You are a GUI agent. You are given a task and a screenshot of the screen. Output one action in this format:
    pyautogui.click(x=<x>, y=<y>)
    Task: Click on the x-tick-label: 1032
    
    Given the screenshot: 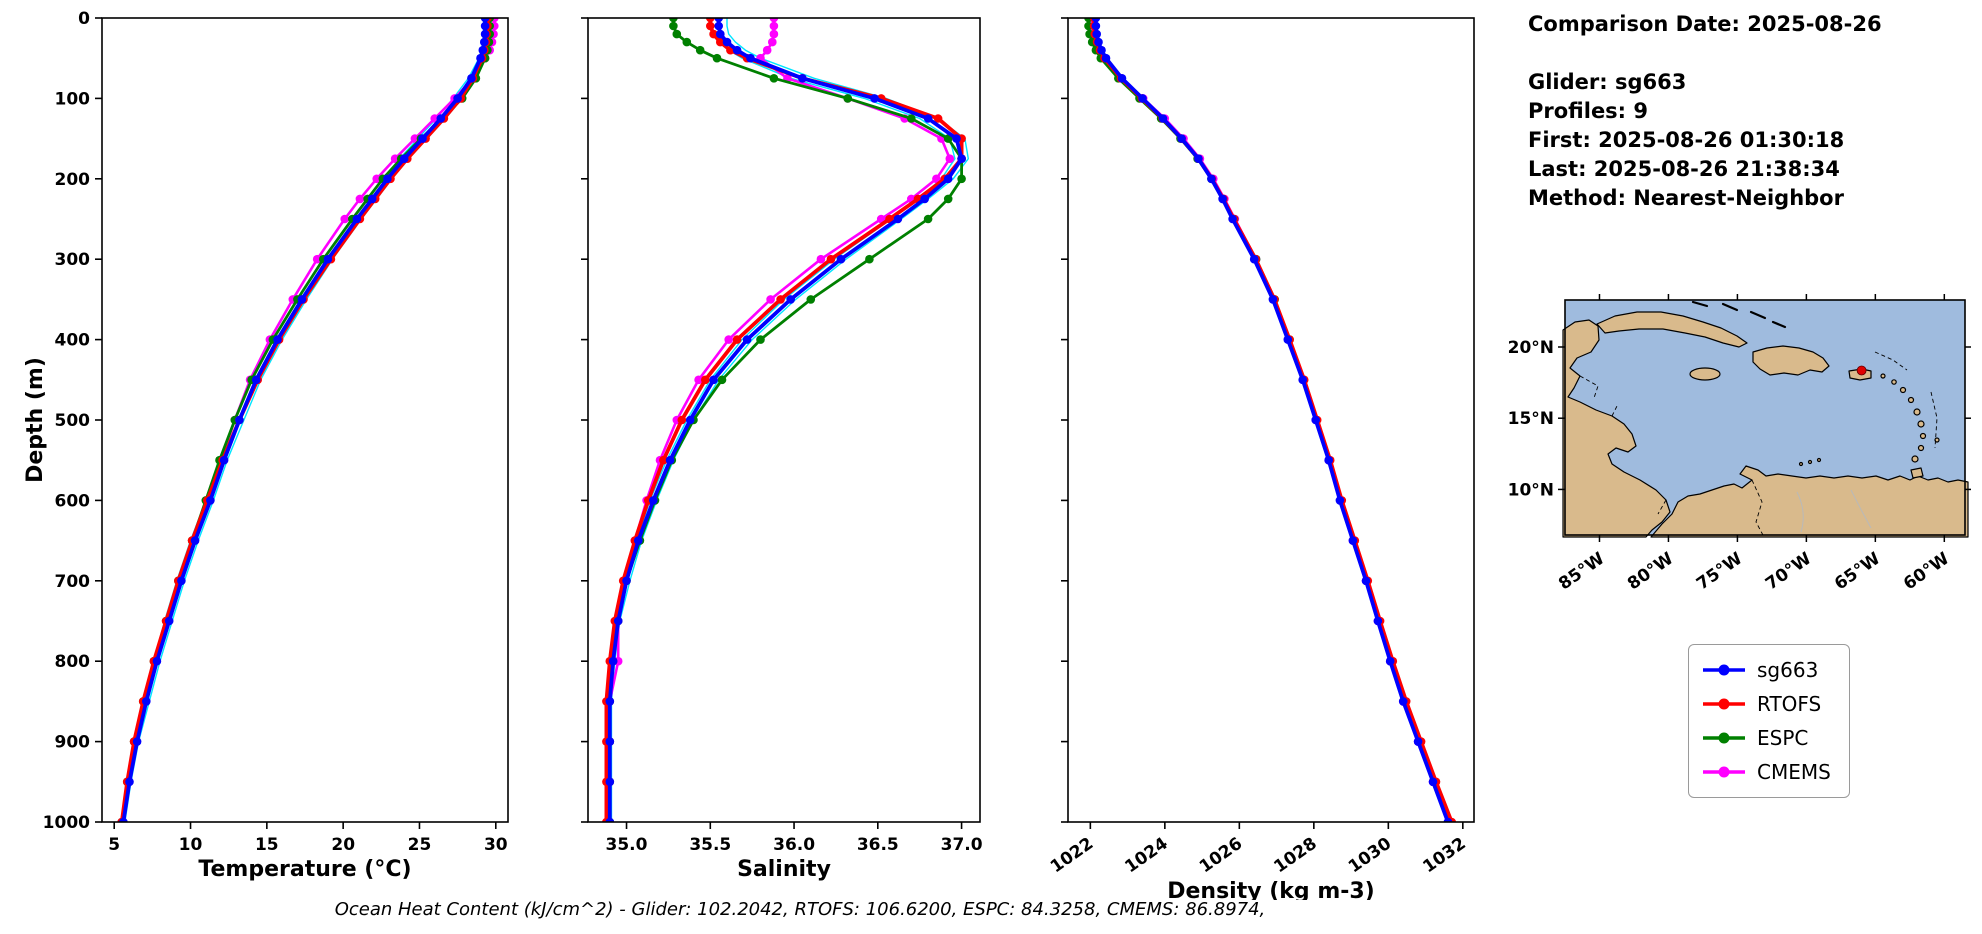 What is the action you would take?
    pyautogui.click(x=1444, y=856)
    